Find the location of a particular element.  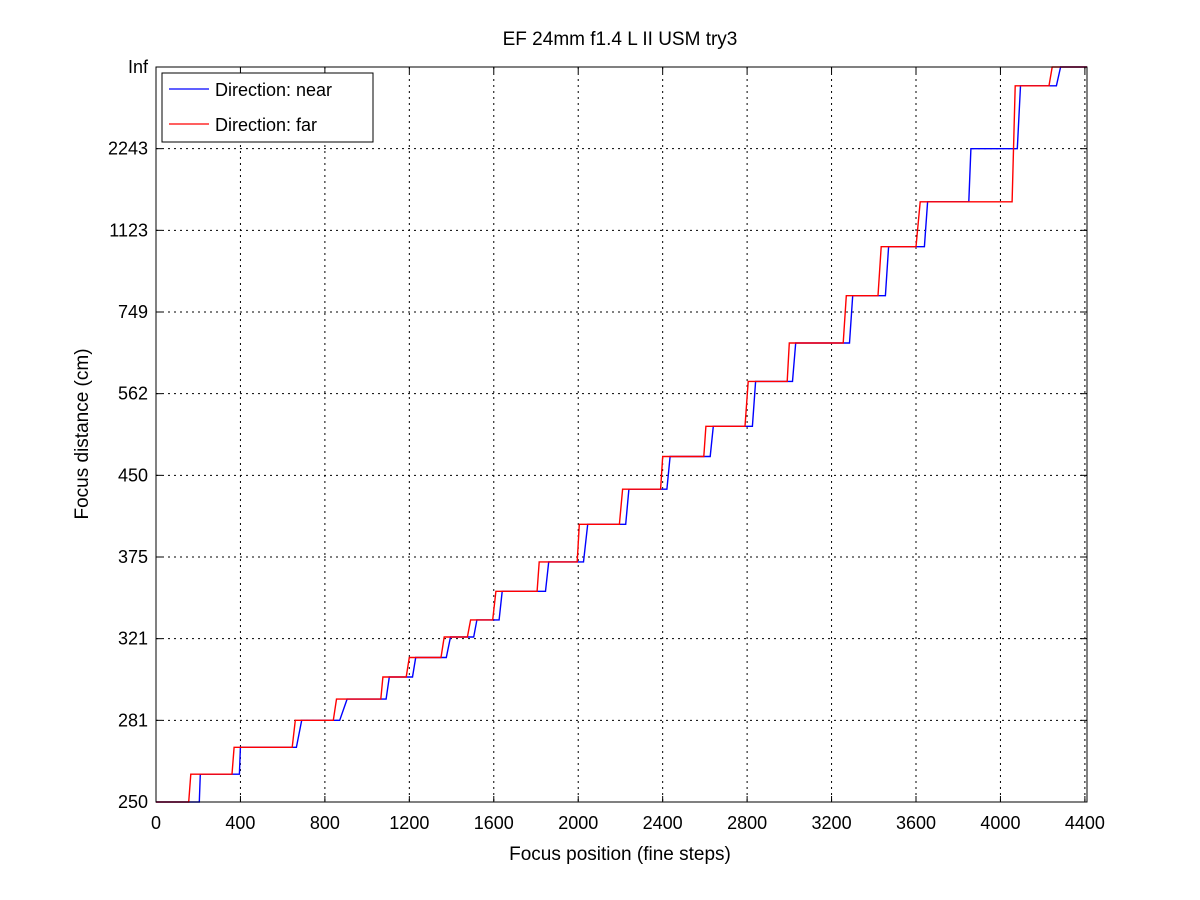

x-tick-label: 2800 is located at coordinates (747, 823).